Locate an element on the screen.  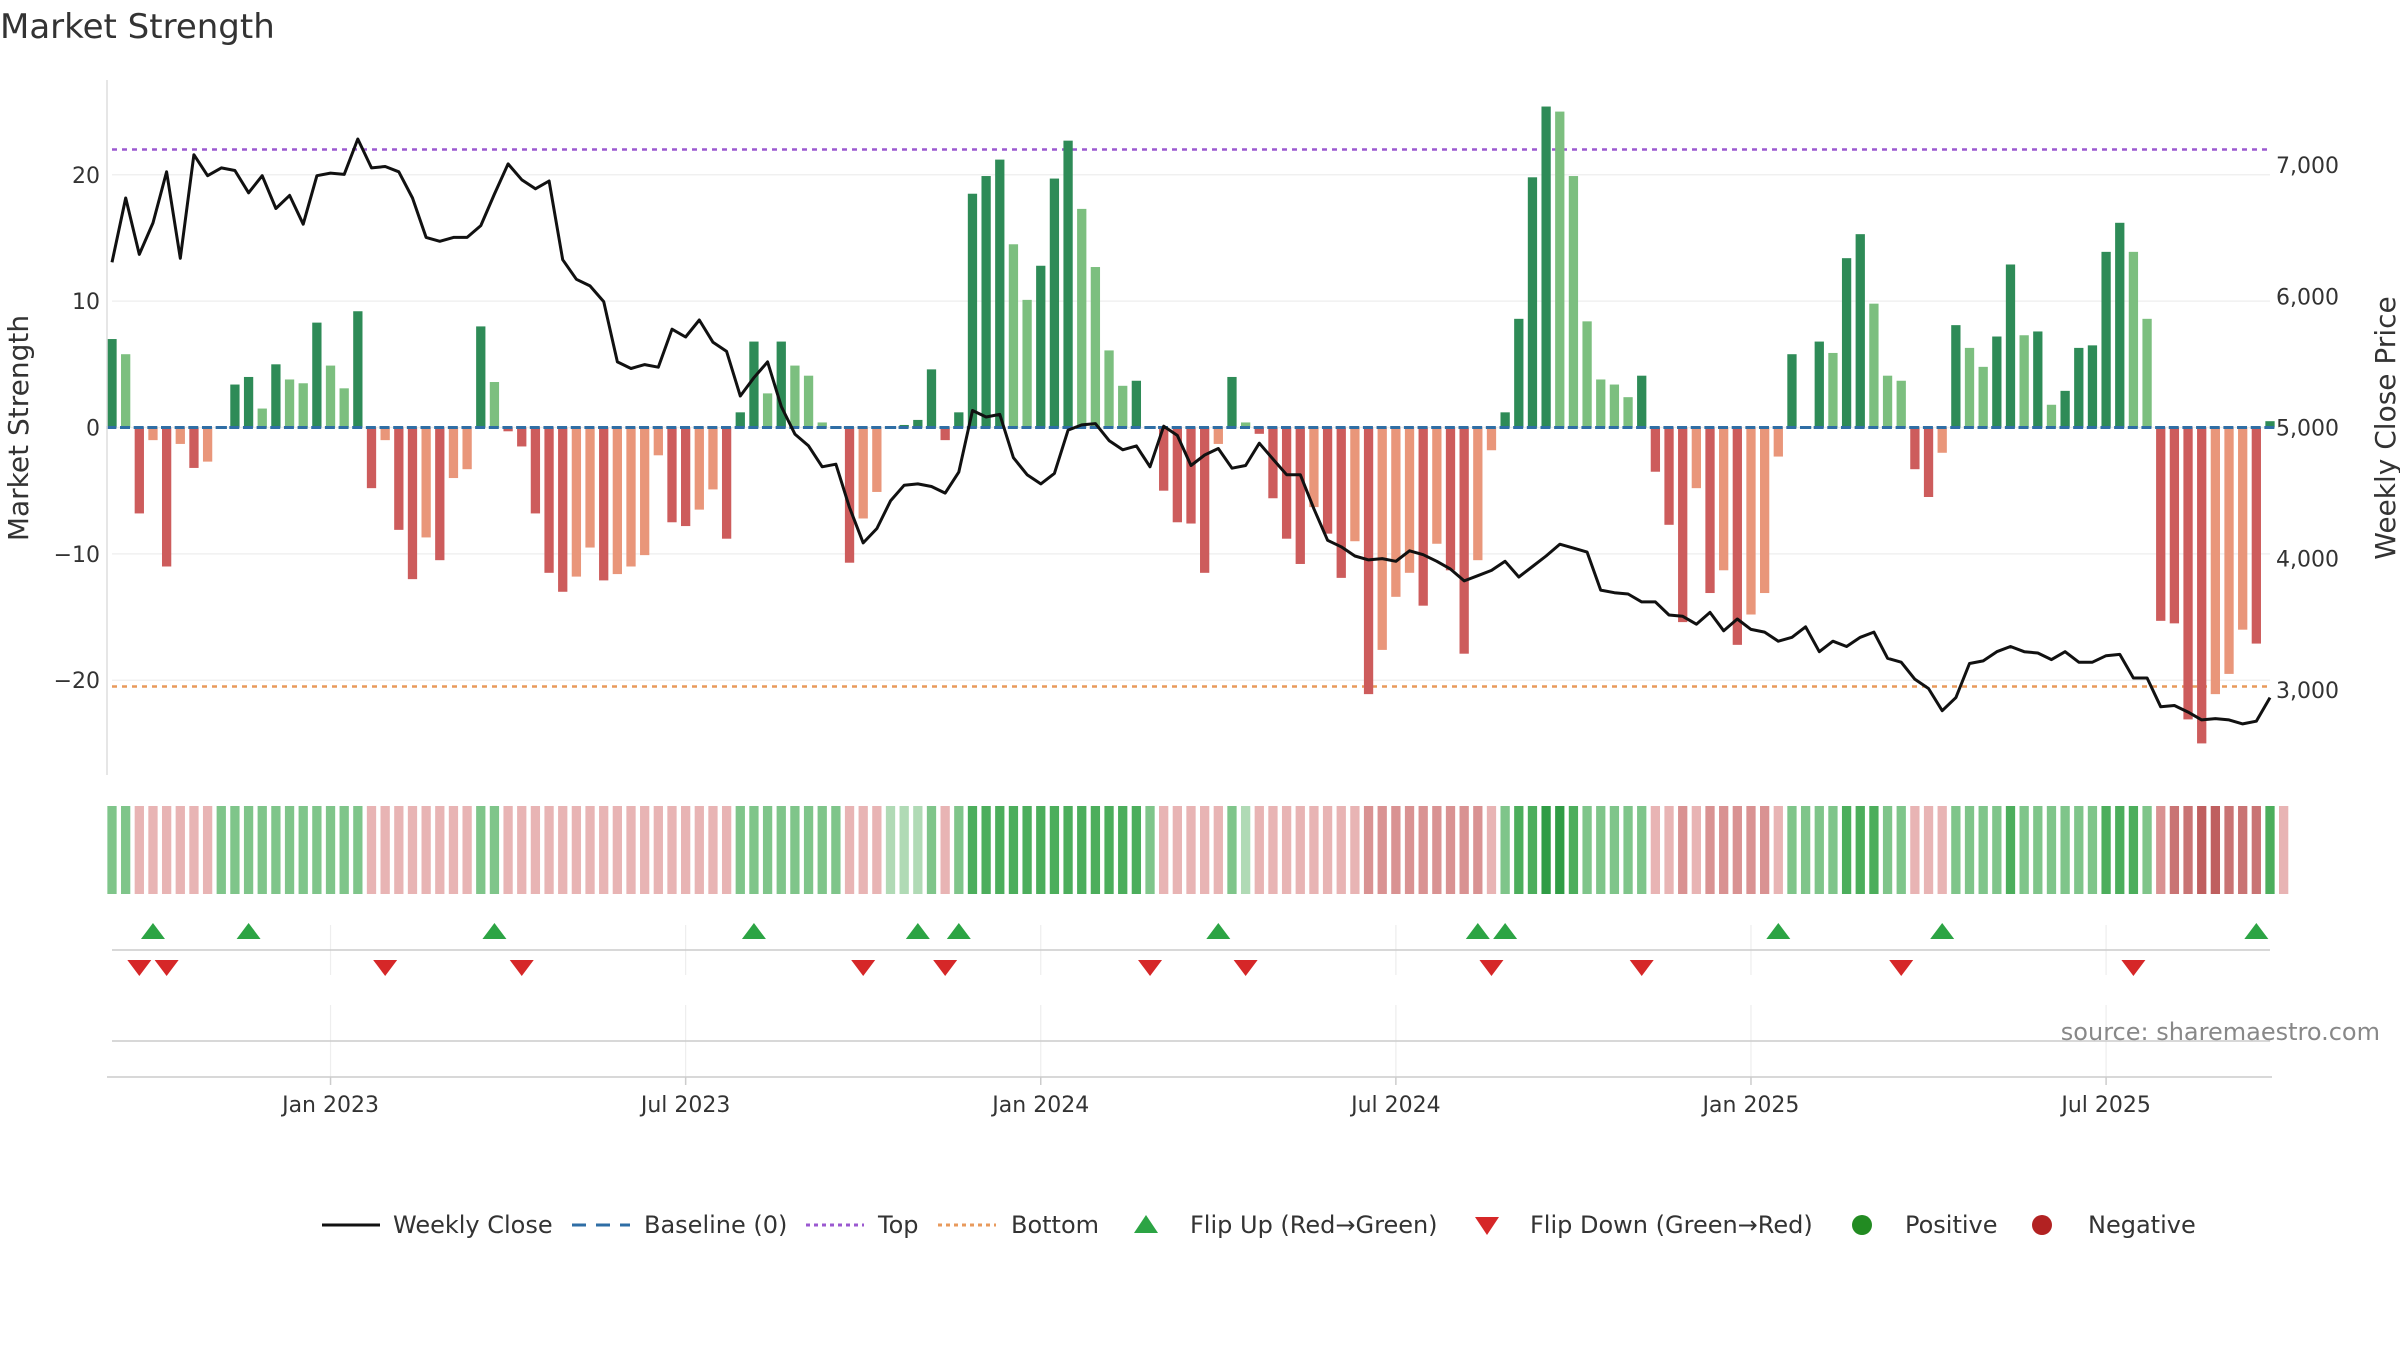
x-tick-label: Jan 2024 is located at coordinates (1039, 1105).